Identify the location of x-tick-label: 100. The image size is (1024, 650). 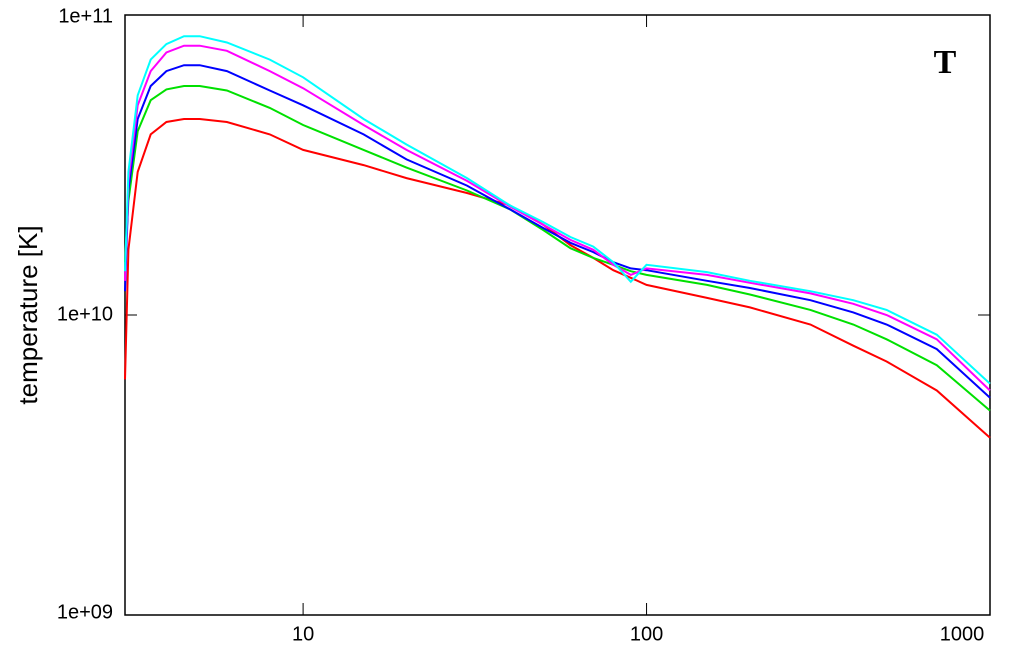
(646, 634).